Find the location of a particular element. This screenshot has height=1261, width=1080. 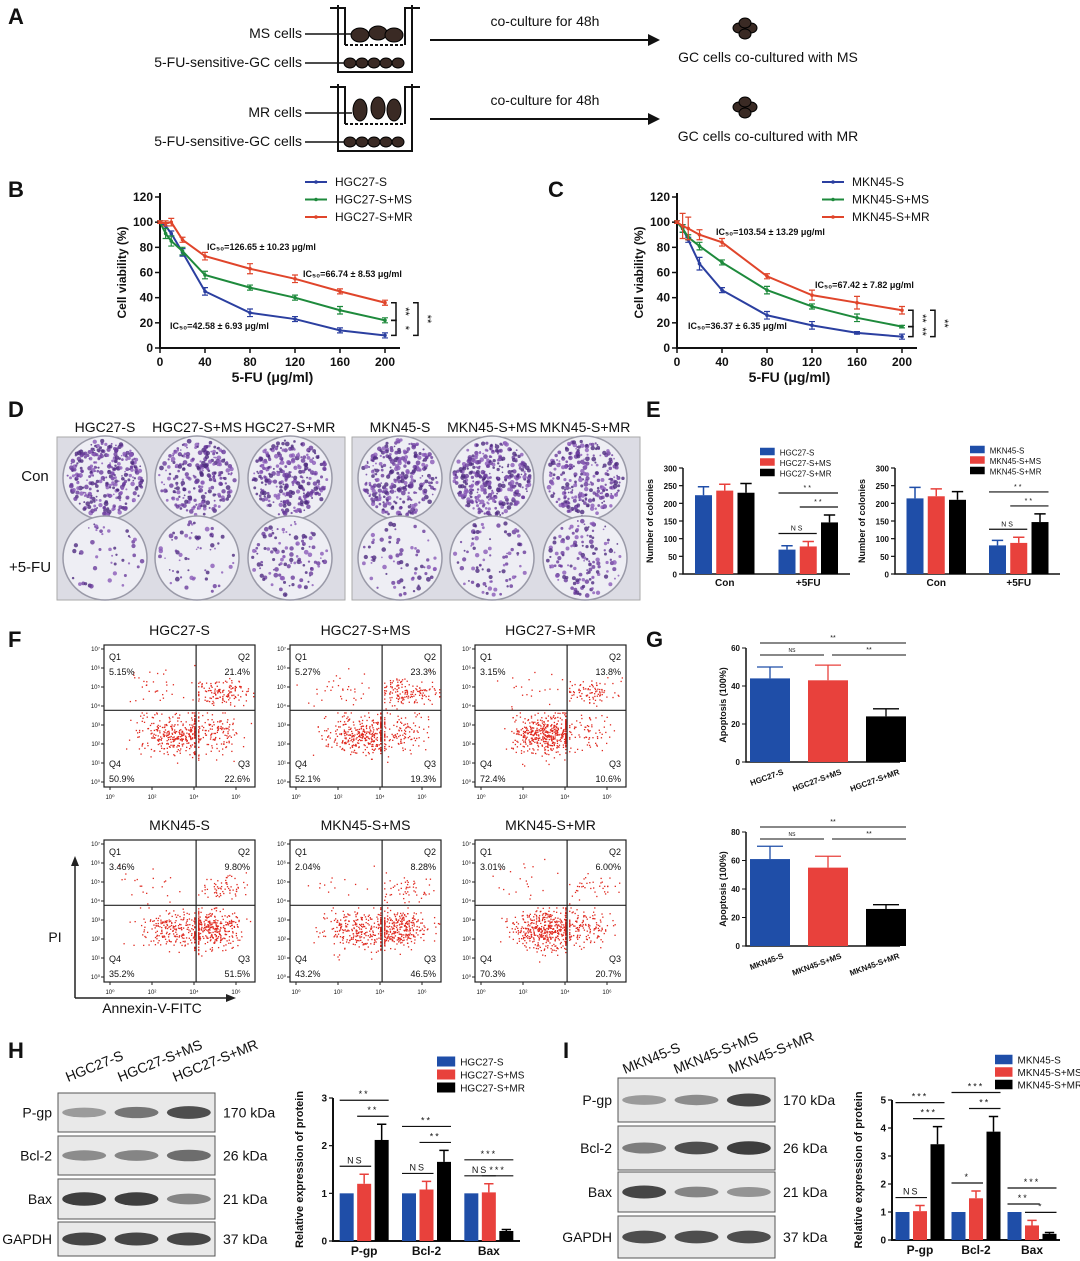

legend-marker is located at coordinates (833, 217).